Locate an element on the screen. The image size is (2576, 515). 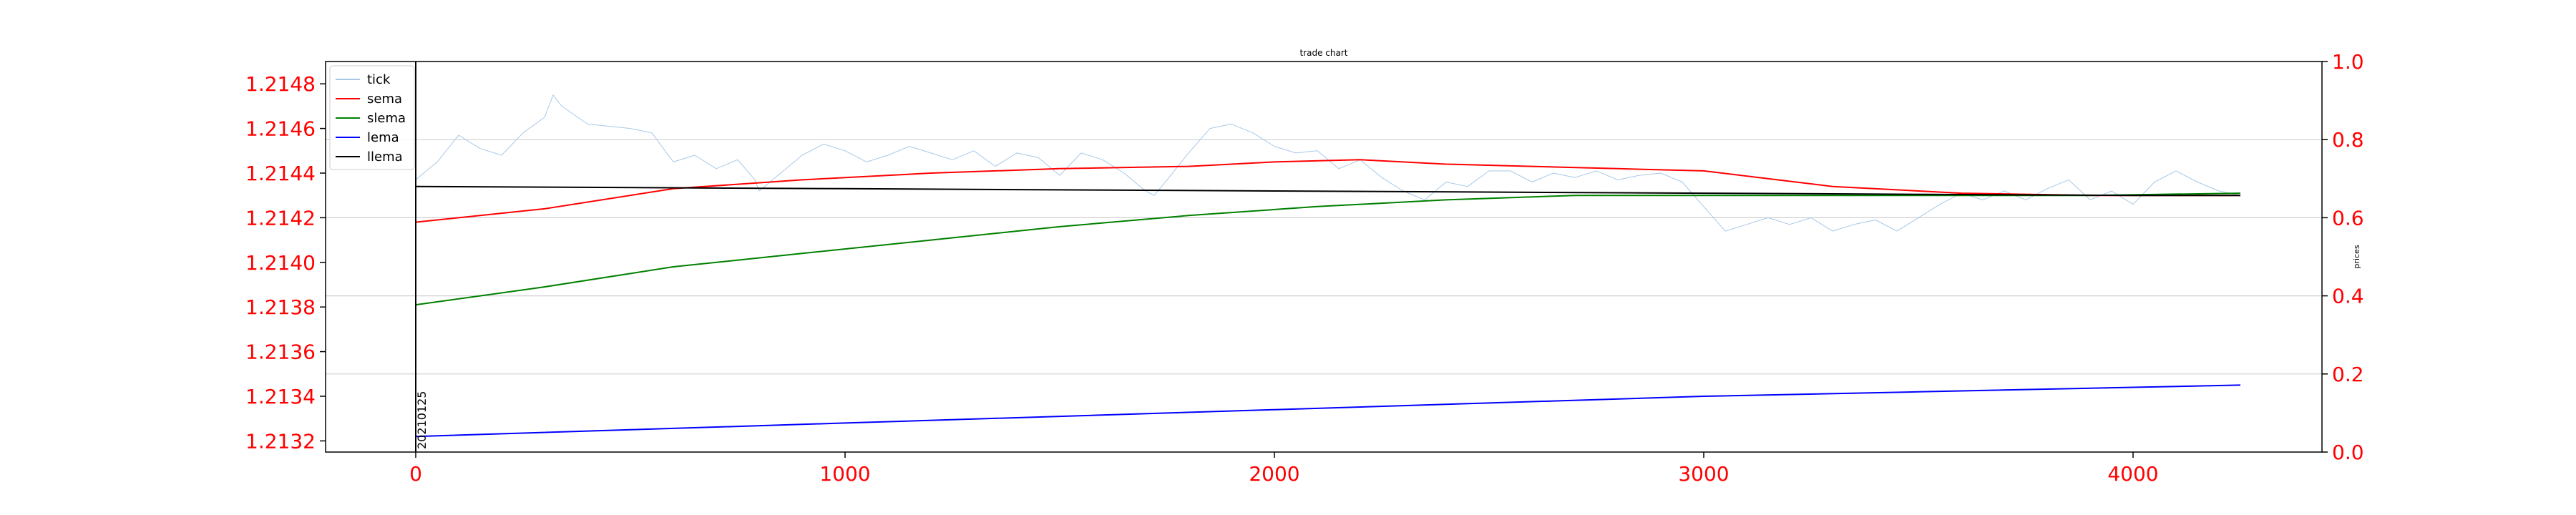
y-left-tick-label: 1.2142 is located at coordinates (280, 218).